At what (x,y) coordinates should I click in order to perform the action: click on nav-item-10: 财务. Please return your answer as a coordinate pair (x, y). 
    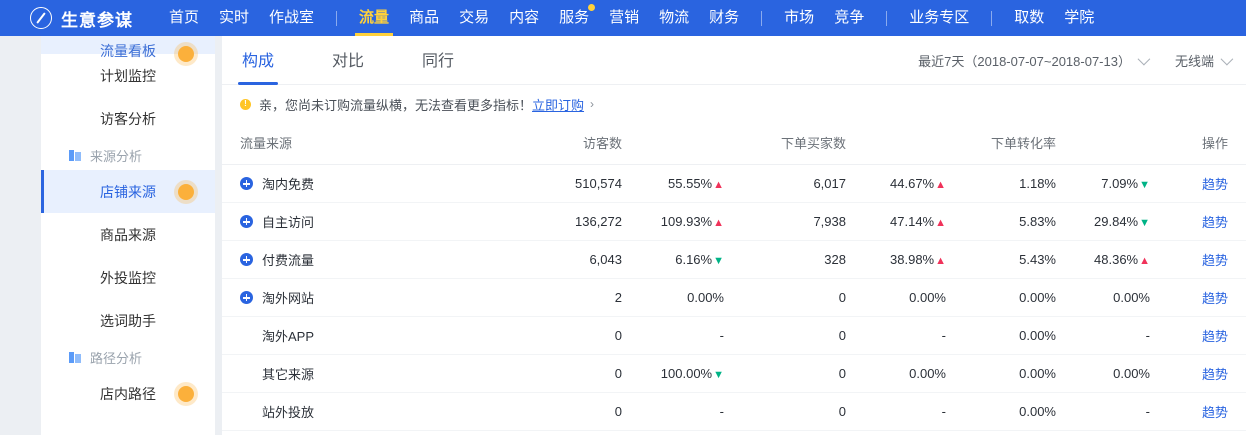
    Looking at the image, I should click on (724, 18).